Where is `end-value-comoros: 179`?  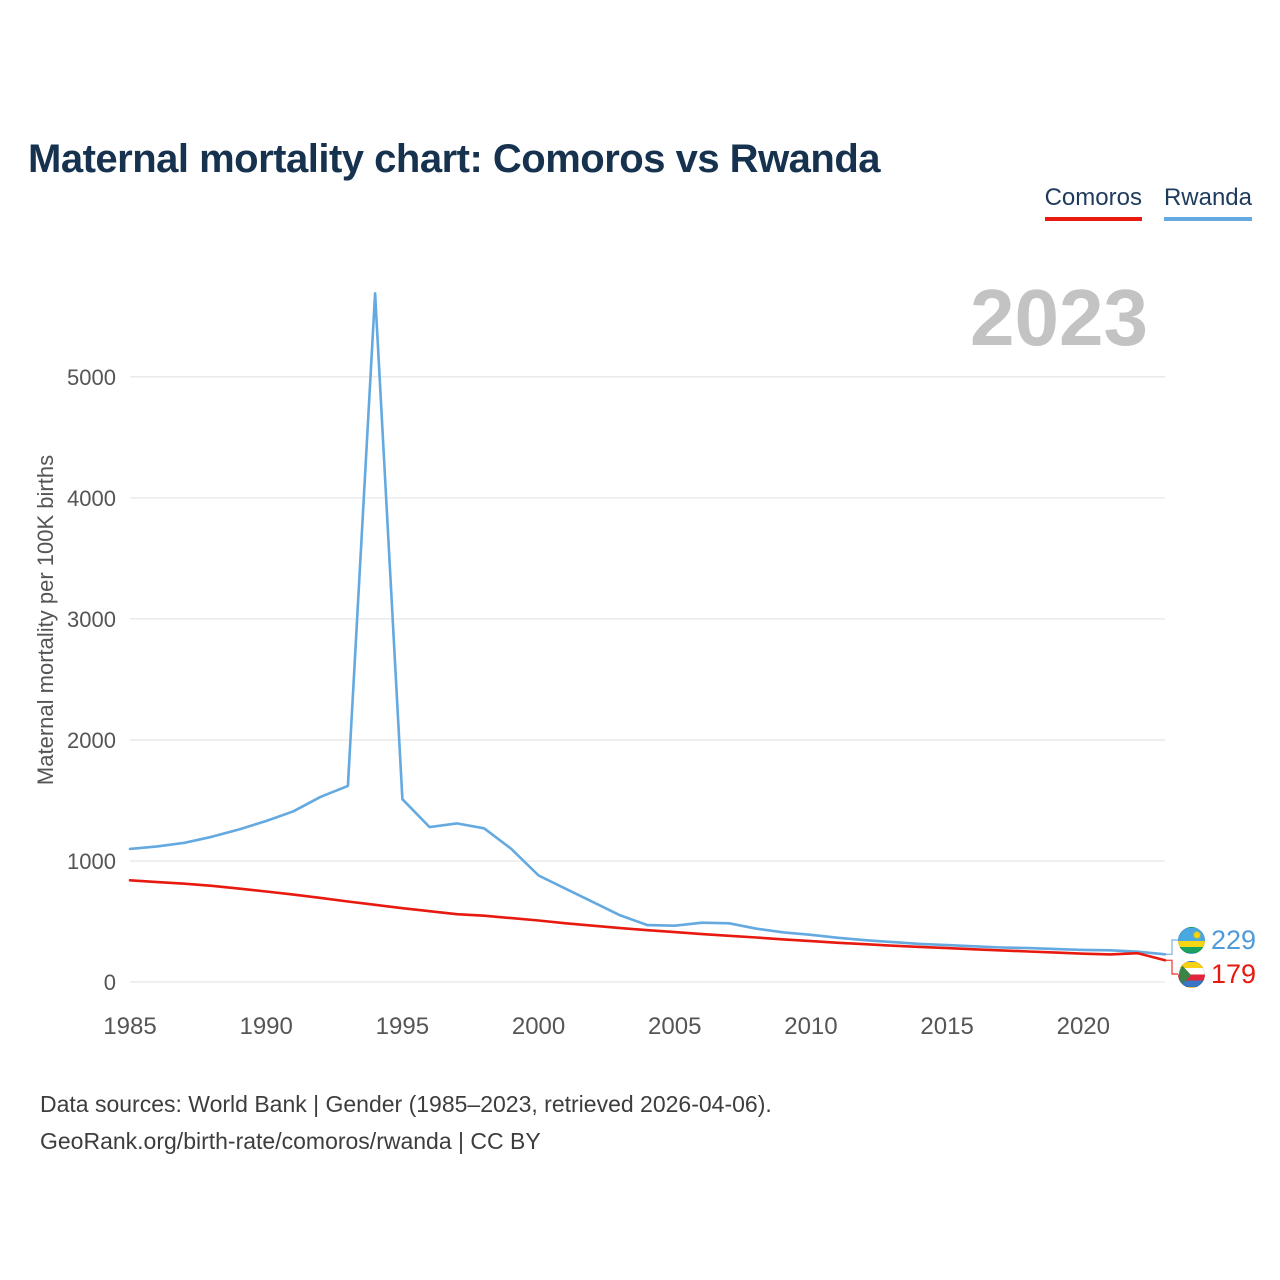
end-value-comoros: 179 is located at coordinates (1234, 974).